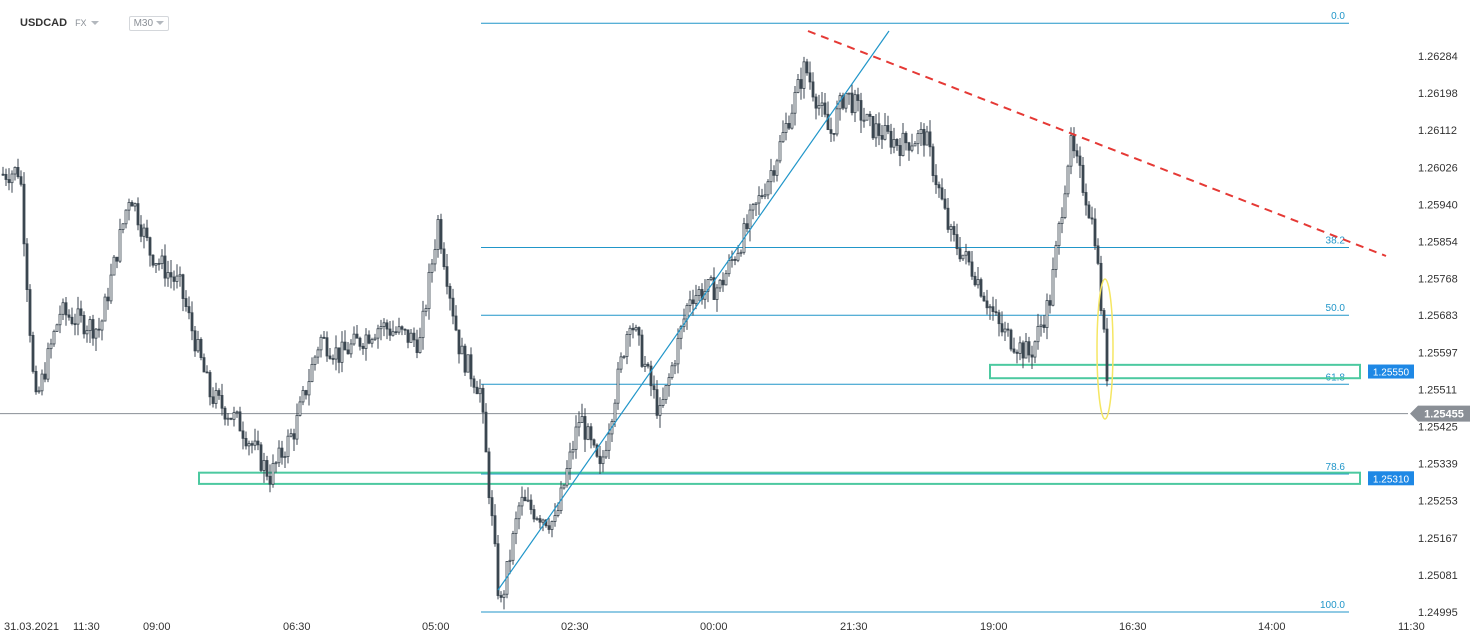  What do you see at coordinates (1336, 308) in the screenshot?
I see `fib-level-label: 50.0` at bounding box center [1336, 308].